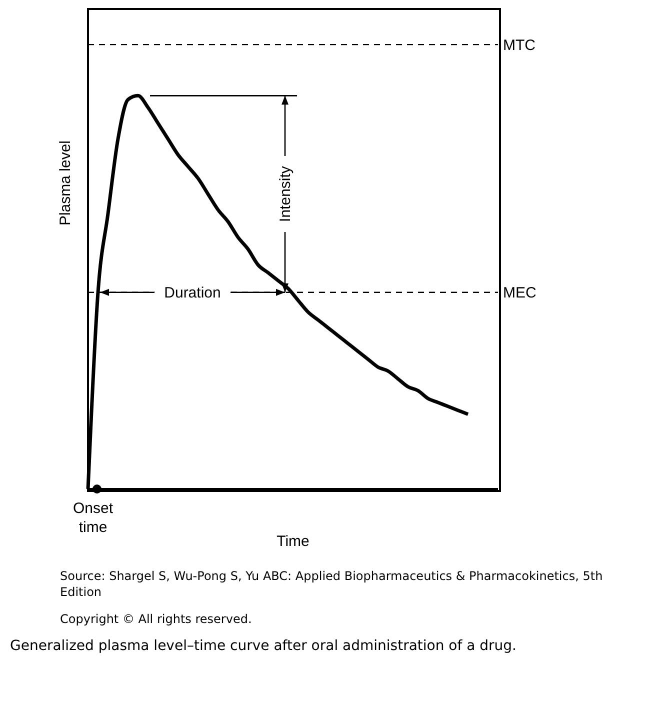 This screenshot has width=646, height=704. I want to click on text: Copyright © All rights reserved., so click(156, 619).